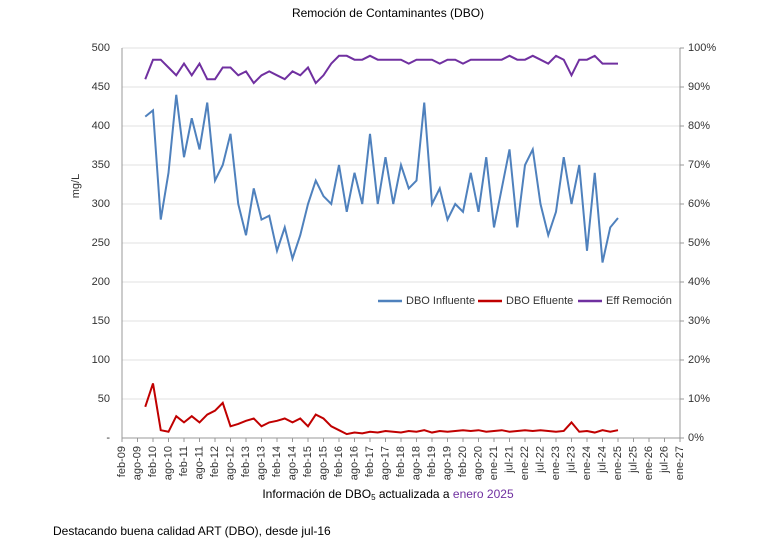 This screenshot has height=560, width=779. Describe the element at coordinates (699, 399) in the screenshot. I see `y2-tick-label: 10%` at that location.